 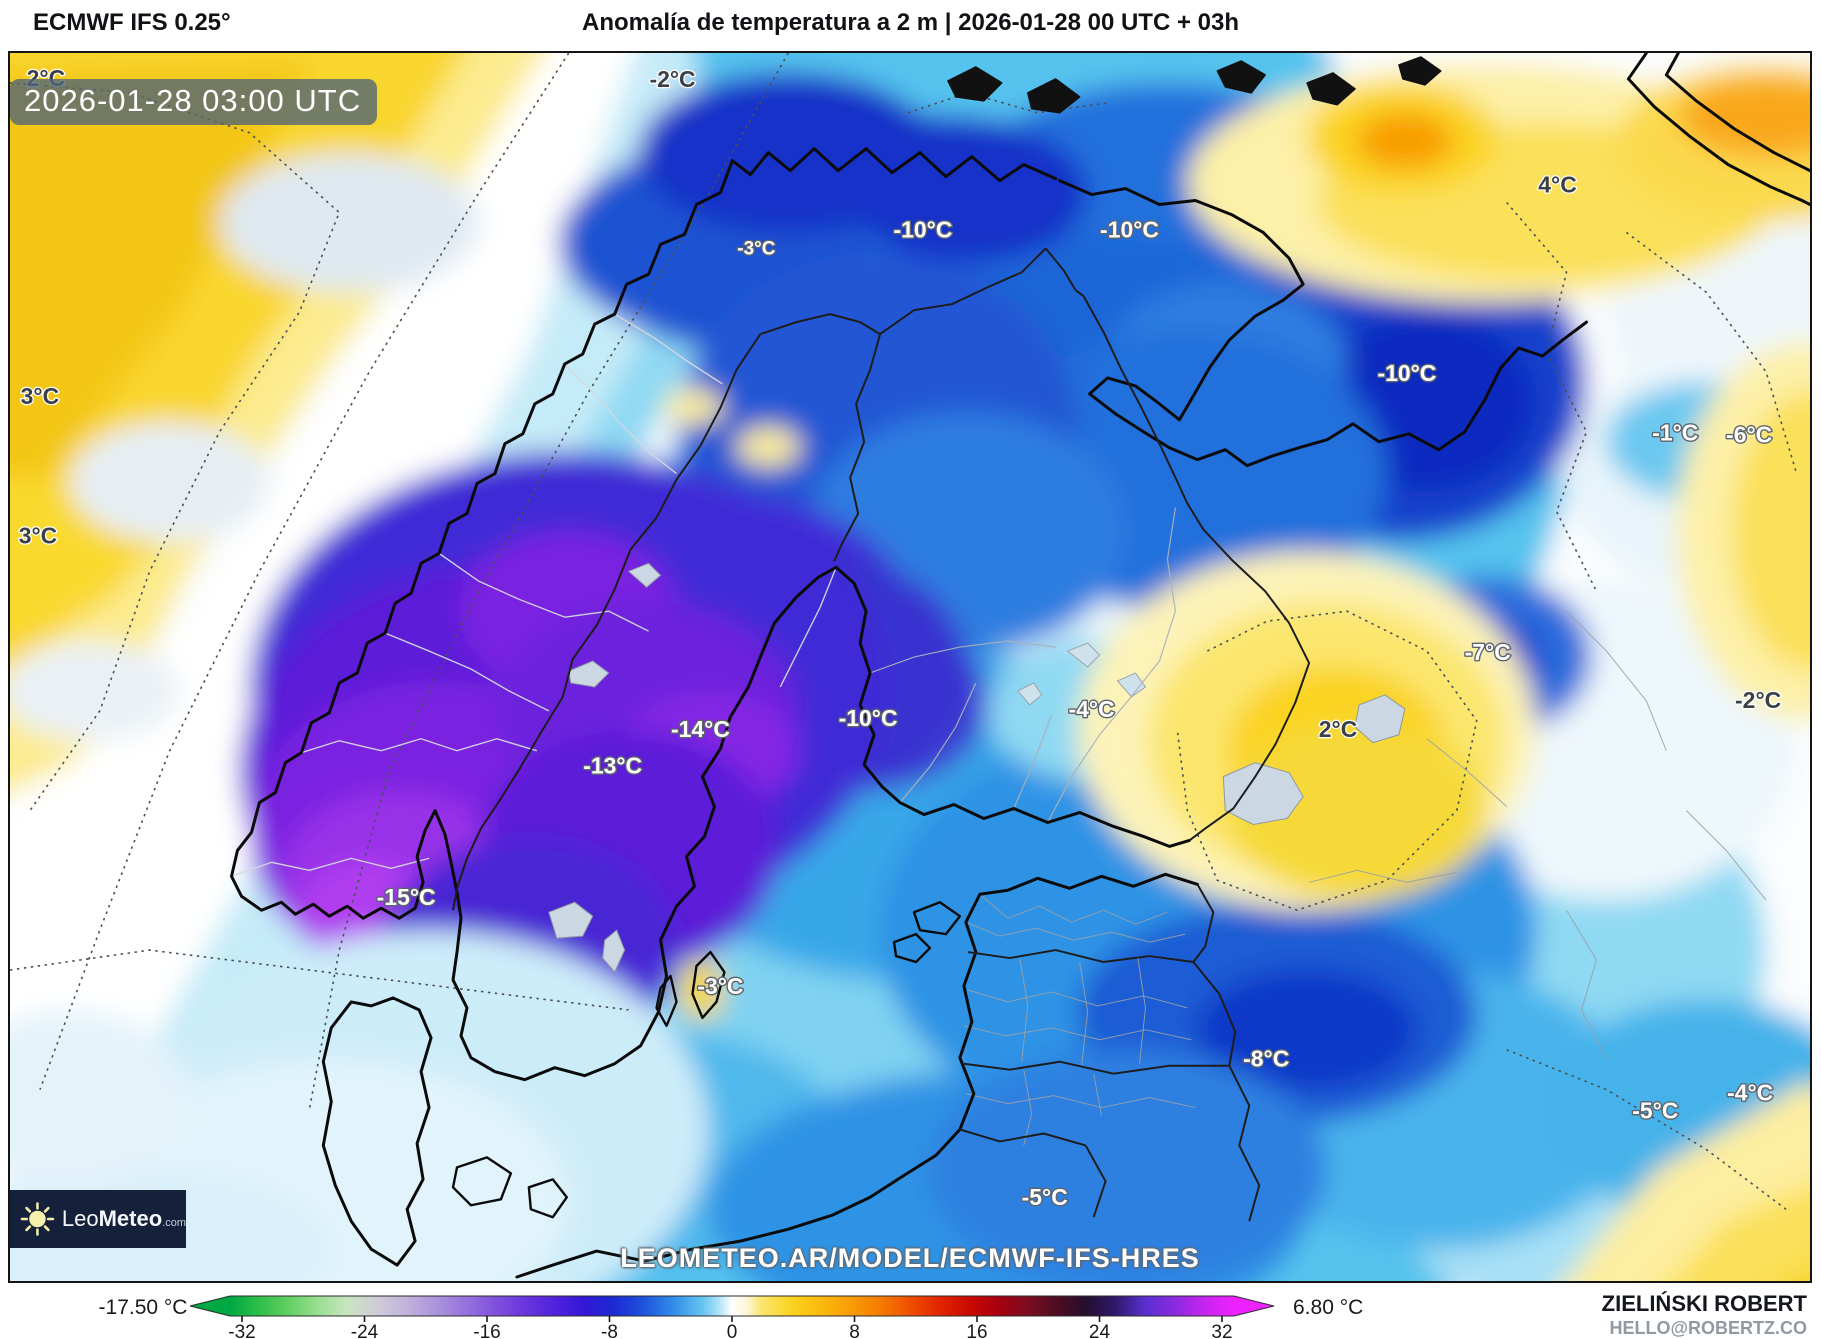 I want to click on logo-text: LeoMeteo.com, so click(x=123, y=1218).